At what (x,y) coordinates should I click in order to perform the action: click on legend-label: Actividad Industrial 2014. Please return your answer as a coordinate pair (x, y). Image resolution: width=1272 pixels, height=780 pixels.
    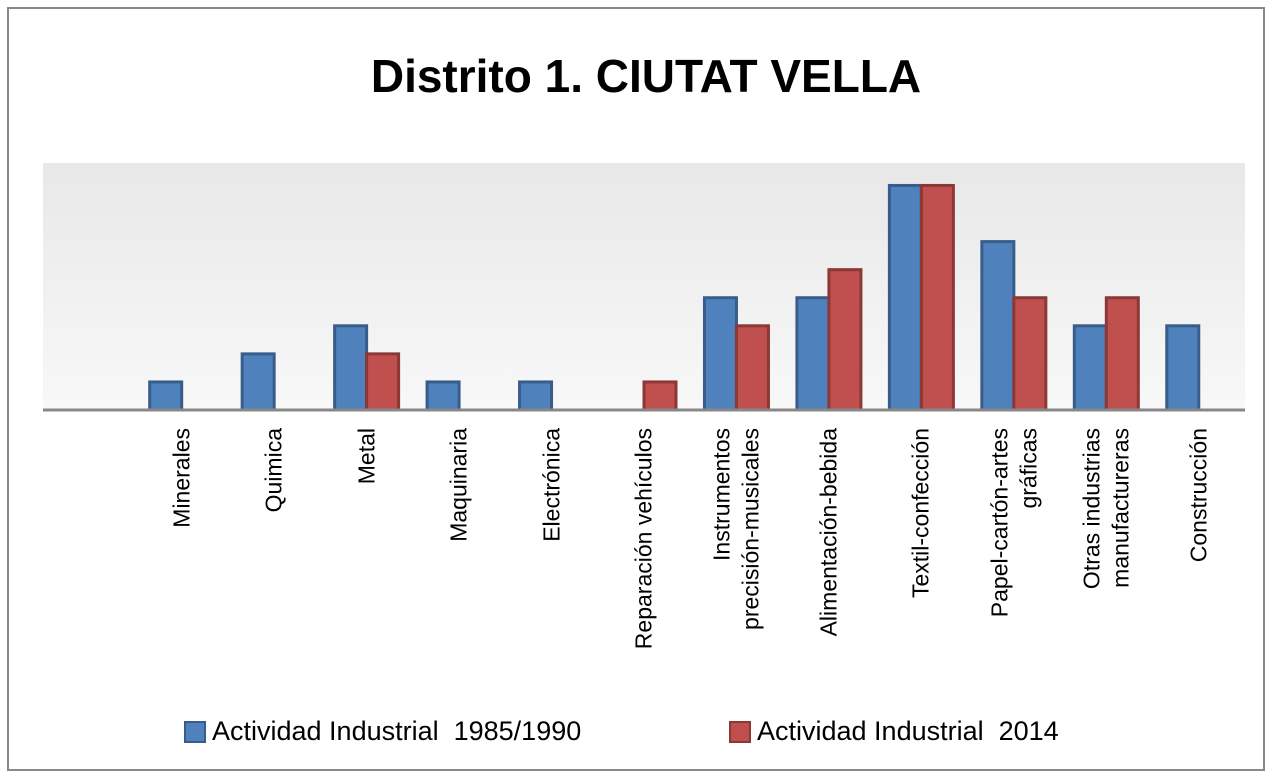
    Looking at the image, I should click on (908, 731).